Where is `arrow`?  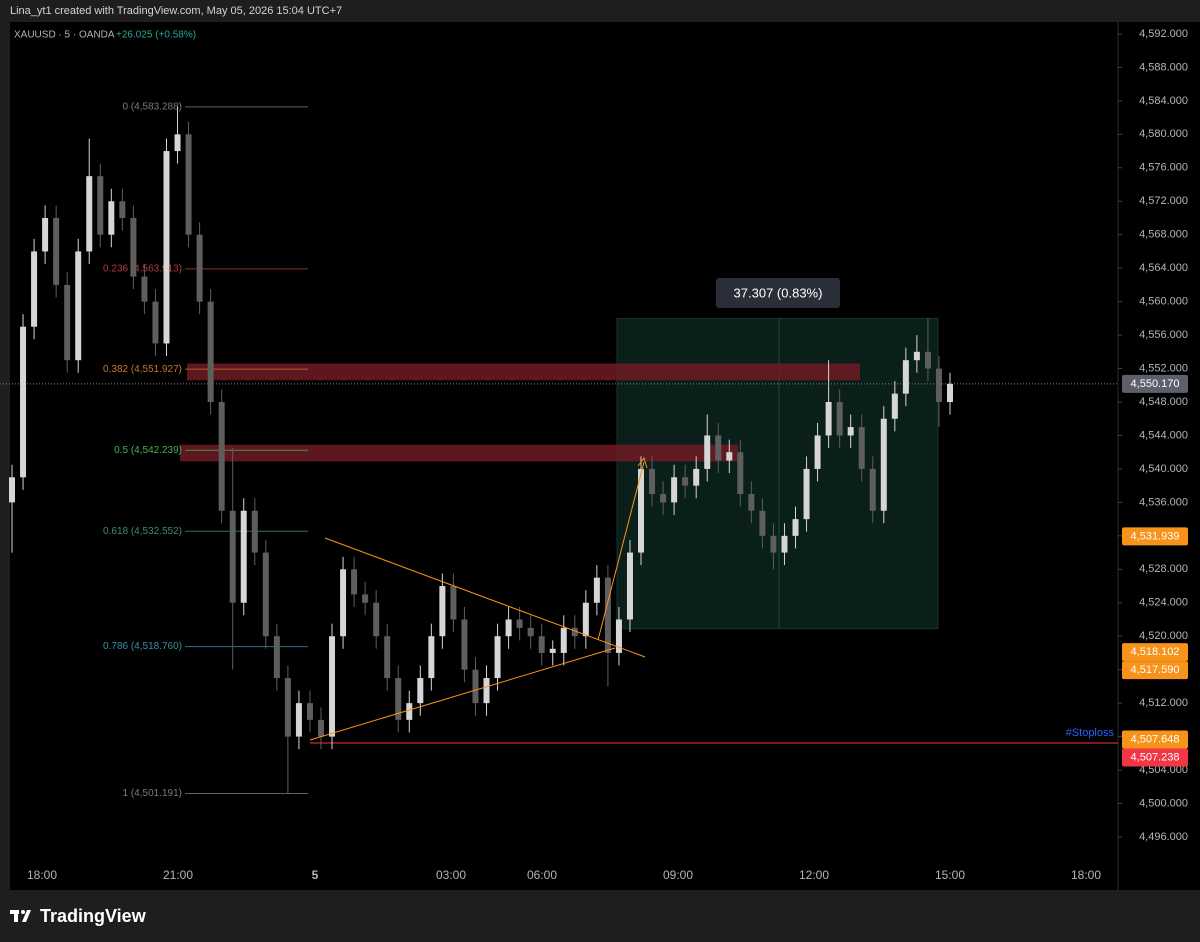 arrow is located at coordinates (621, 551).